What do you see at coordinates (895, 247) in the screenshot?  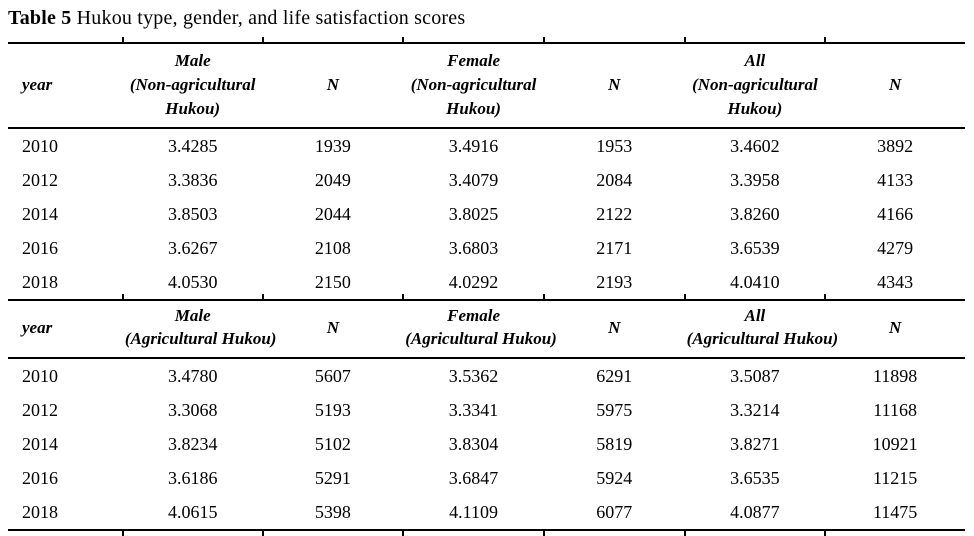 I see `value-cell: 4279` at bounding box center [895, 247].